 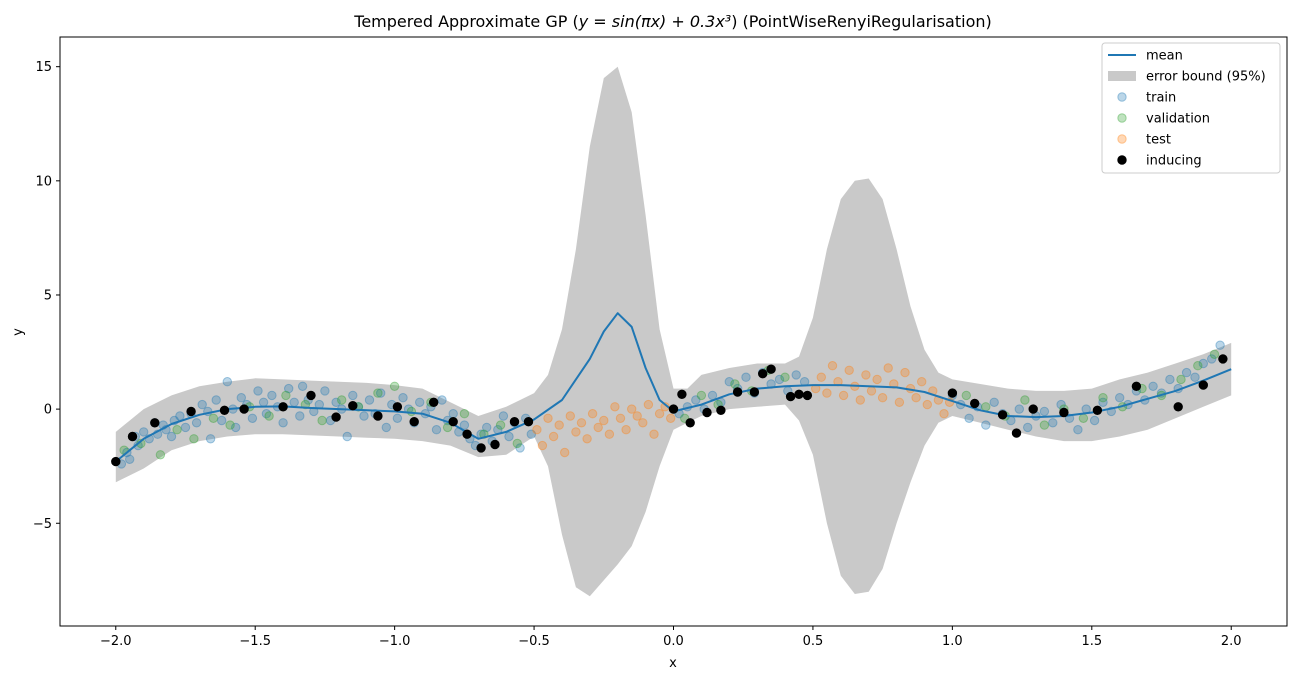 I want to click on chart-title-prefix: Tempered Approximate GP (, so click(x=465, y=21).